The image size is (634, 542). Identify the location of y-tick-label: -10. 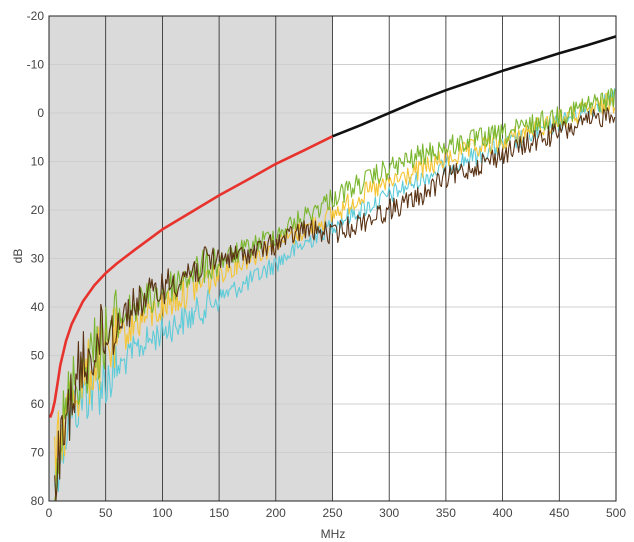
(36, 65).